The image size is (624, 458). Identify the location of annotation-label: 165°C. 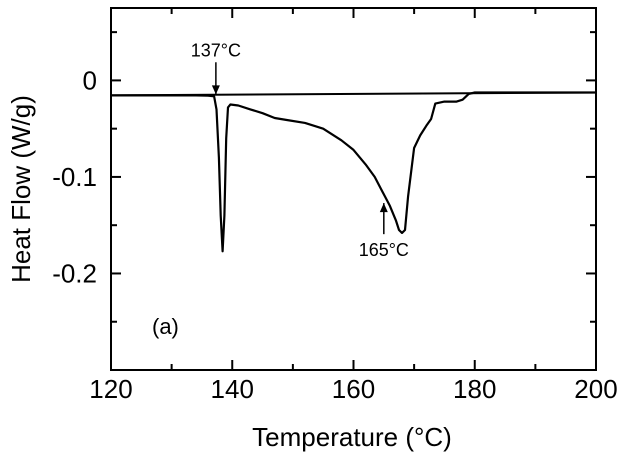
(384, 250).